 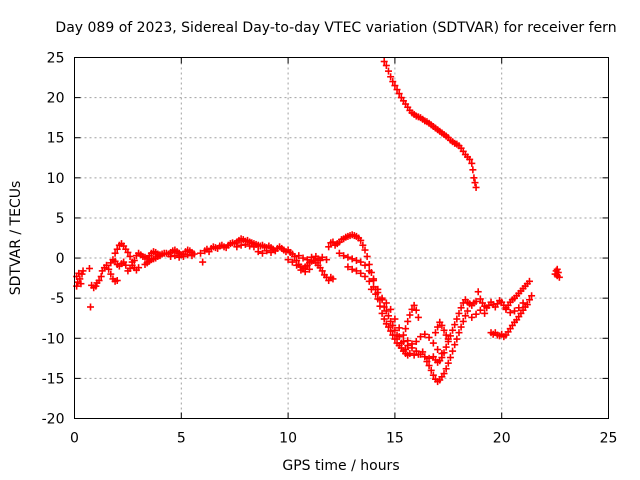 What do you see at coordinates (502, 439) in the screenshot?
I see `x-tick-label: 20` at bounding box center [502, 439].